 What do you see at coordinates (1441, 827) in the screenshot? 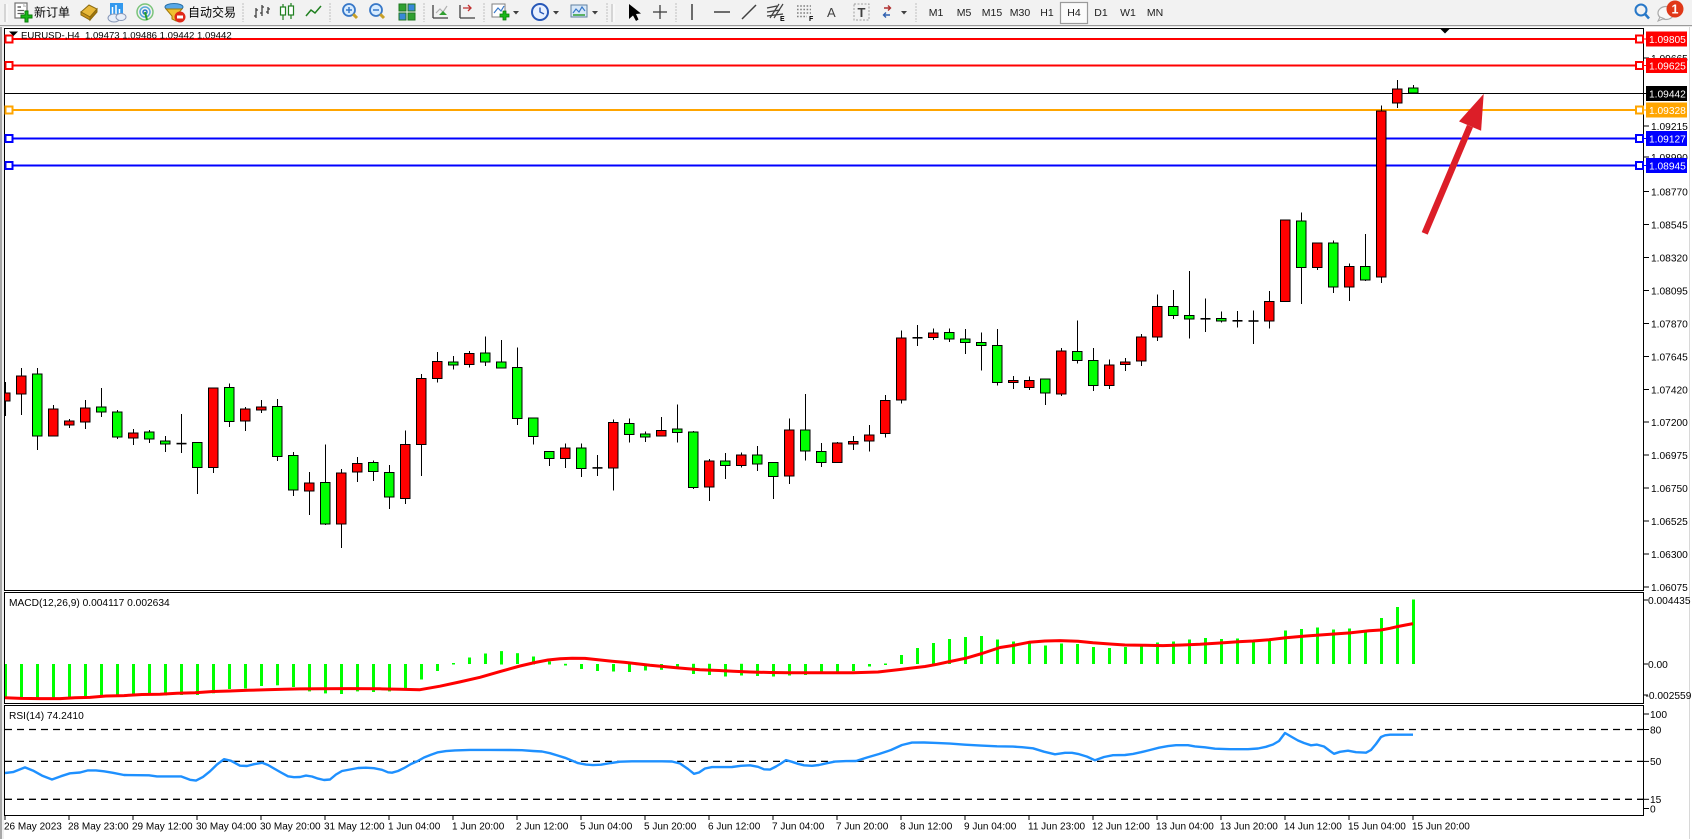
I see `svg-text: 15 Jun 20:00` at bounding box center [1441, 827].